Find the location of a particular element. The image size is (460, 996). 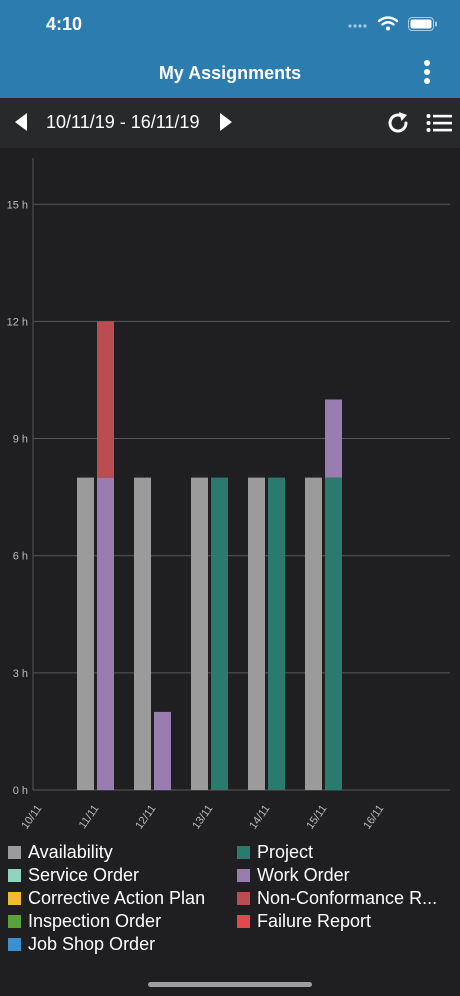

legend-item-project: Project is located at coordinates (275, 852).